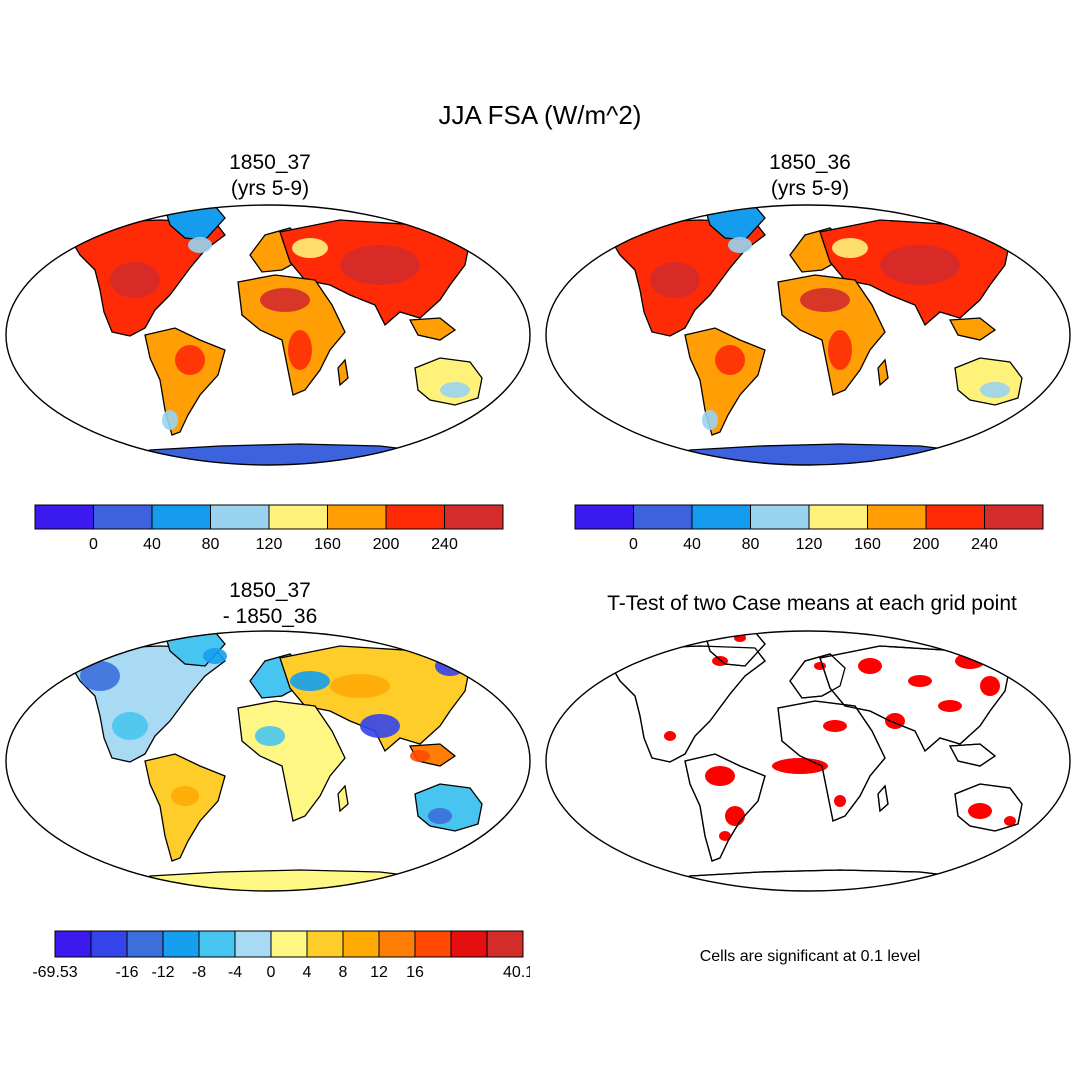 The height and width of the screenshot is (1080, 1080). I want to click on colorbar-top-left: 0 40 80 120 160 200 240, so click(269, 528).